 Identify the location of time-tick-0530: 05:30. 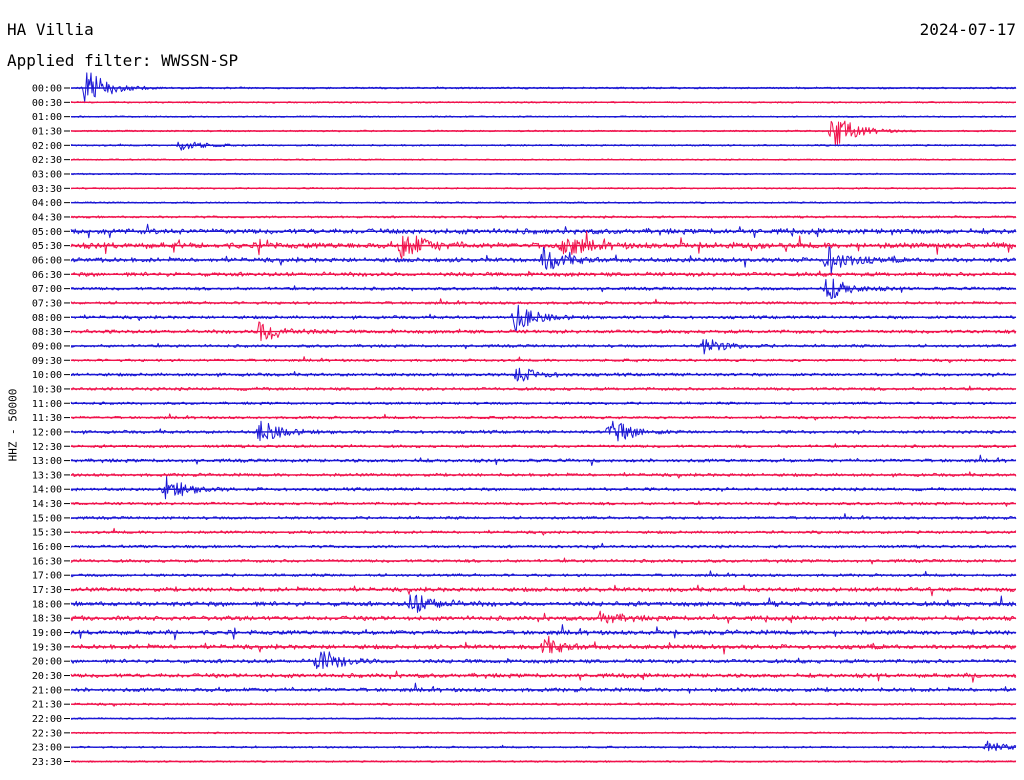
(47, 246).